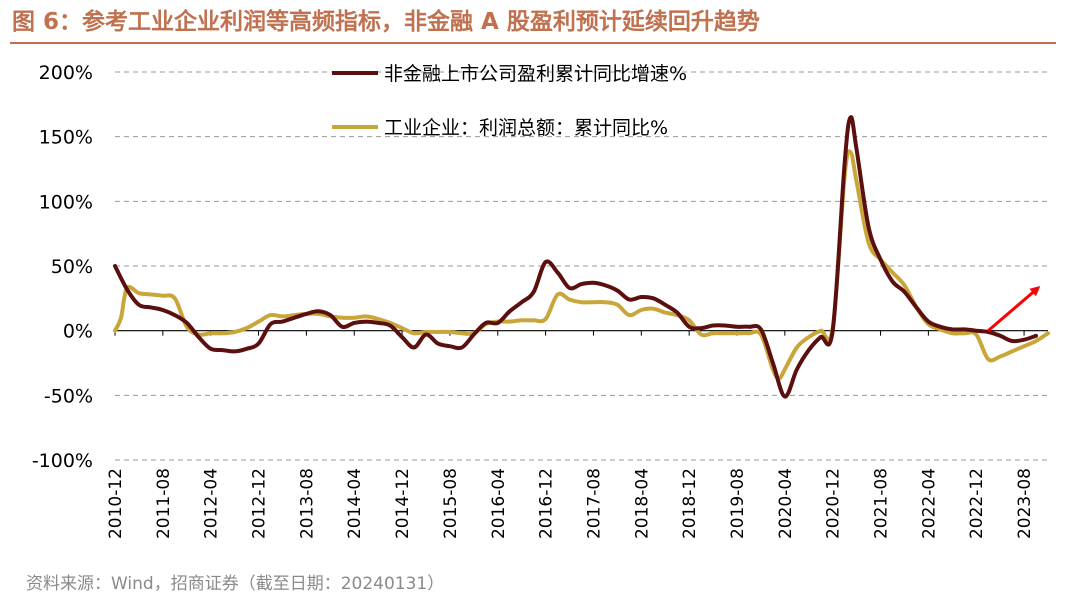 The width and height of the screenshot is (1080, 609). I want to click on annotations, so click(1014, 309).